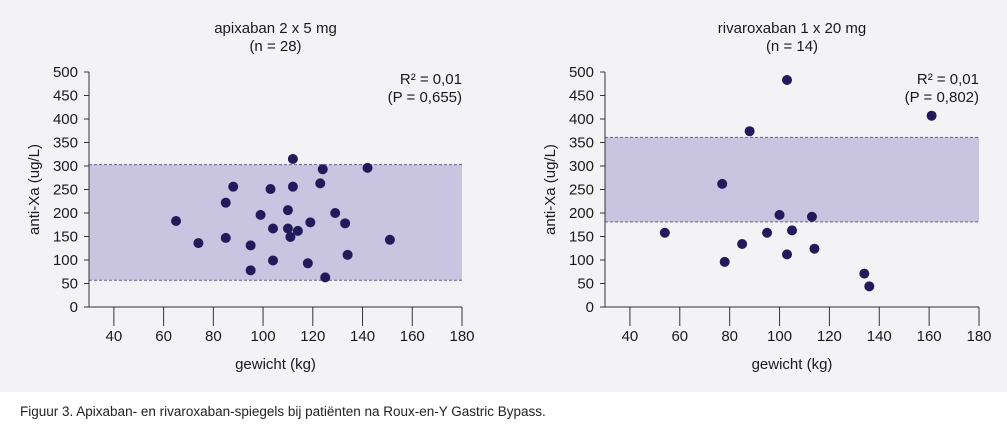  Describe the element at coordinates (792, 364) in the screenshot. I see `chart2-x-axis-label: gewicht (kg)` at that location.